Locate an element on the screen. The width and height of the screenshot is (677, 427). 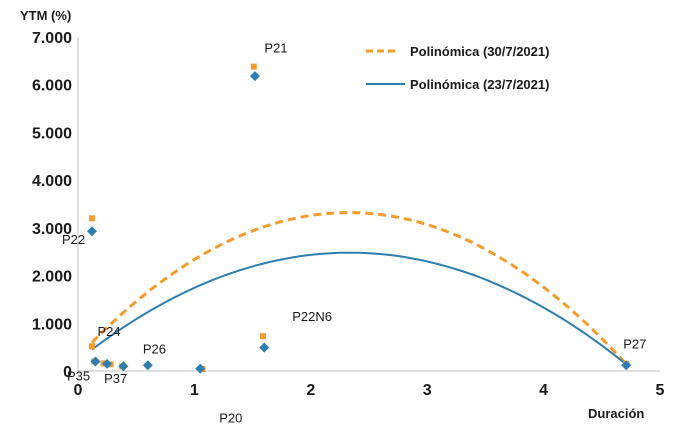
point-label-p22n6: P22N6 is located at coordinates (312, 316).